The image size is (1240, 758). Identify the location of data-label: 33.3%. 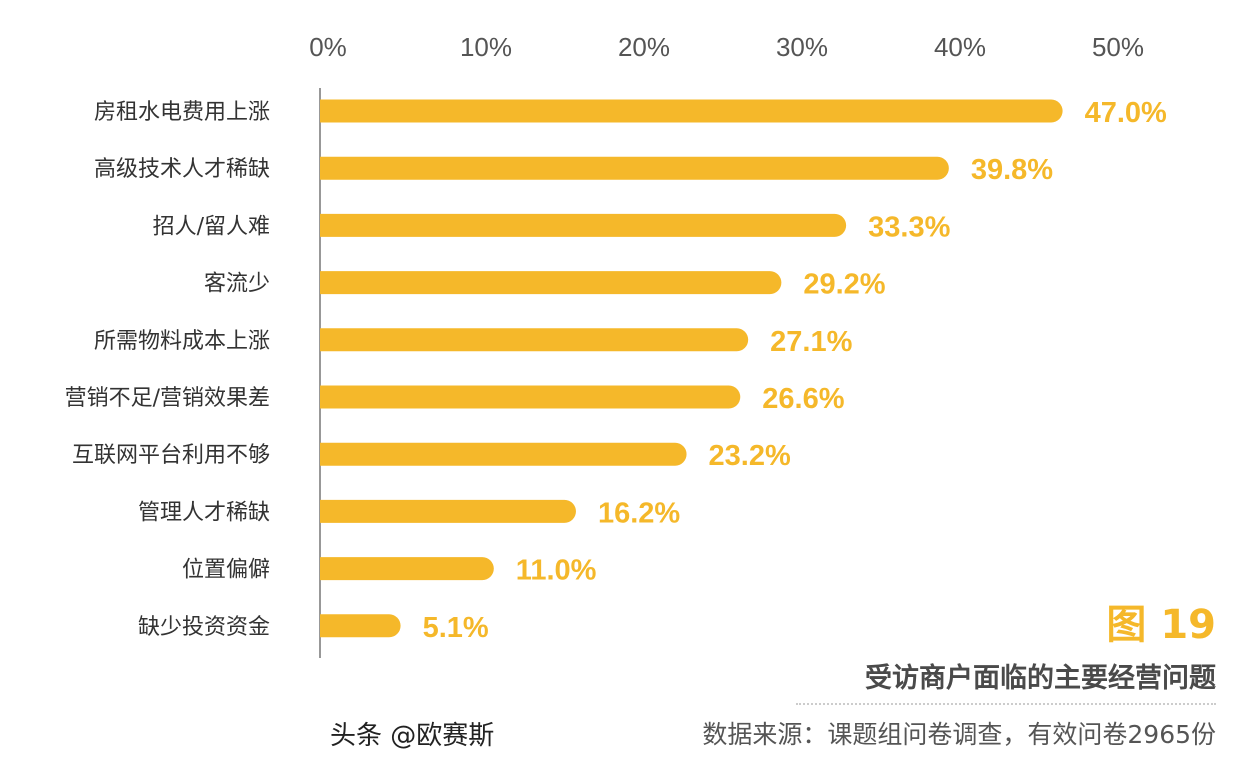
(909, 227).